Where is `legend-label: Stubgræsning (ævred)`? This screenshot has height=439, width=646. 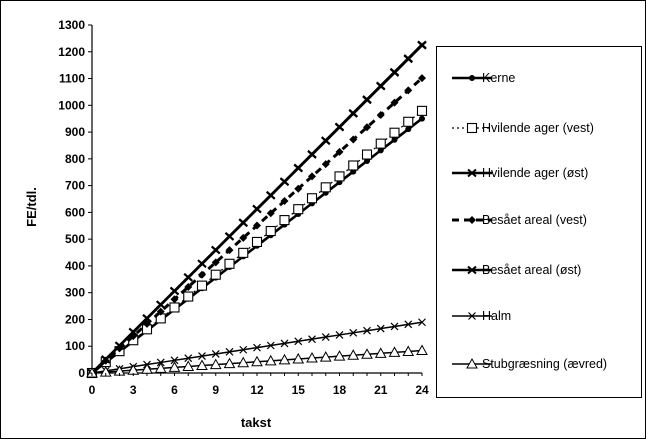 legend-label: Stubgræsning (ævred) is located at coordinates (544, 364).